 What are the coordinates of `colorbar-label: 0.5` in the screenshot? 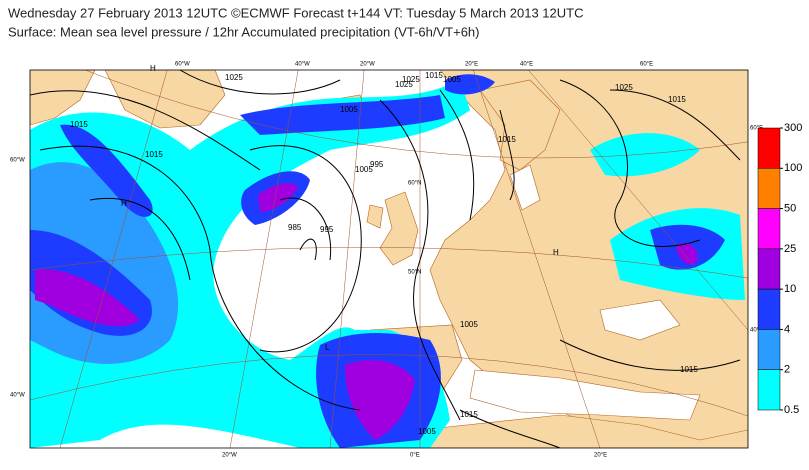 It's located at (791, 410).